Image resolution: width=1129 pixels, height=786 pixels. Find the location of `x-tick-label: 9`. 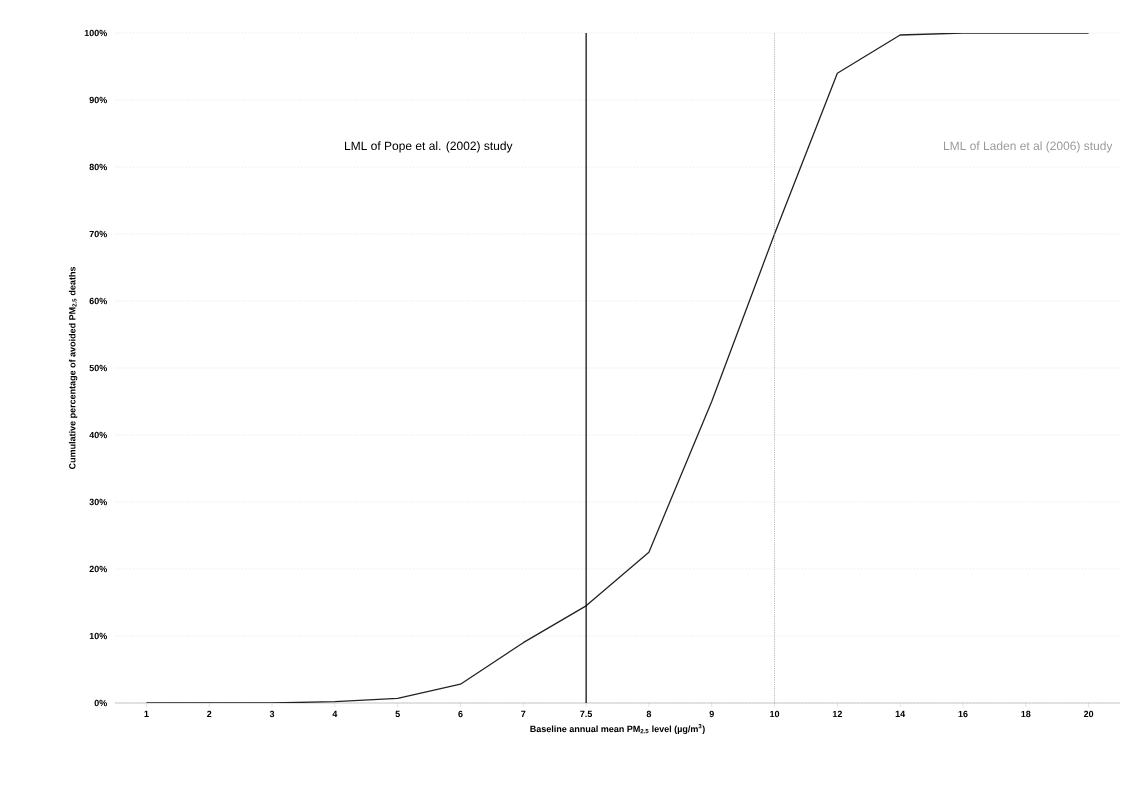

x-tick-label: 9 is located at coordinates (711, 714).